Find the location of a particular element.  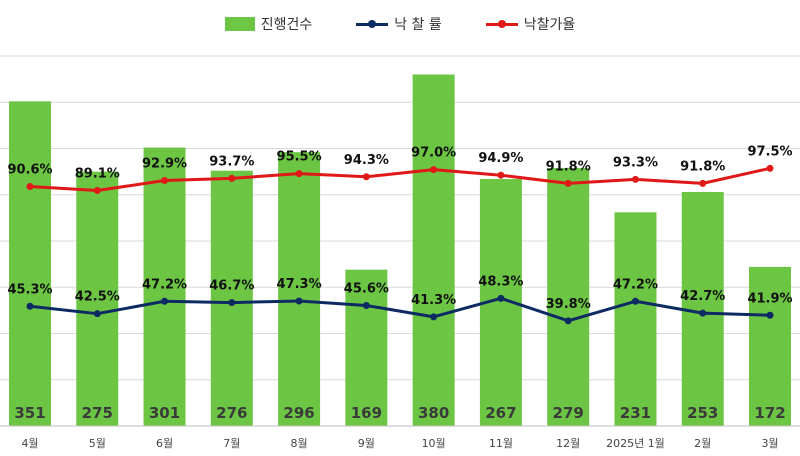

price-rate-data-label: 92.9% is located at coordinates (164, 163).